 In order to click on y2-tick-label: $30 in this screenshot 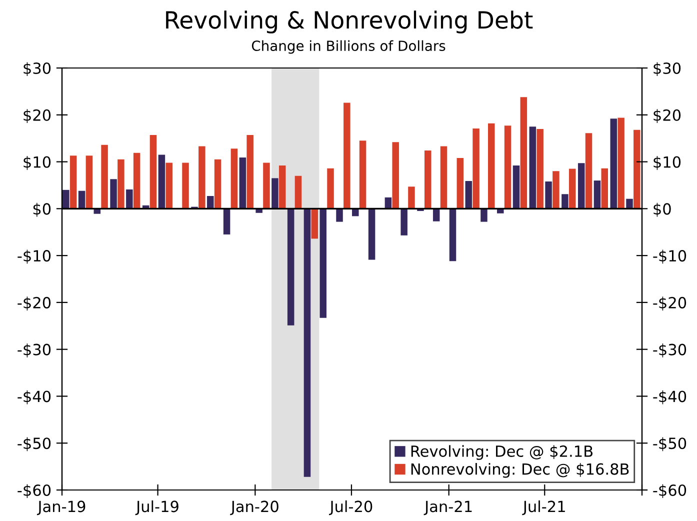, I will do `click(667, 69)`.